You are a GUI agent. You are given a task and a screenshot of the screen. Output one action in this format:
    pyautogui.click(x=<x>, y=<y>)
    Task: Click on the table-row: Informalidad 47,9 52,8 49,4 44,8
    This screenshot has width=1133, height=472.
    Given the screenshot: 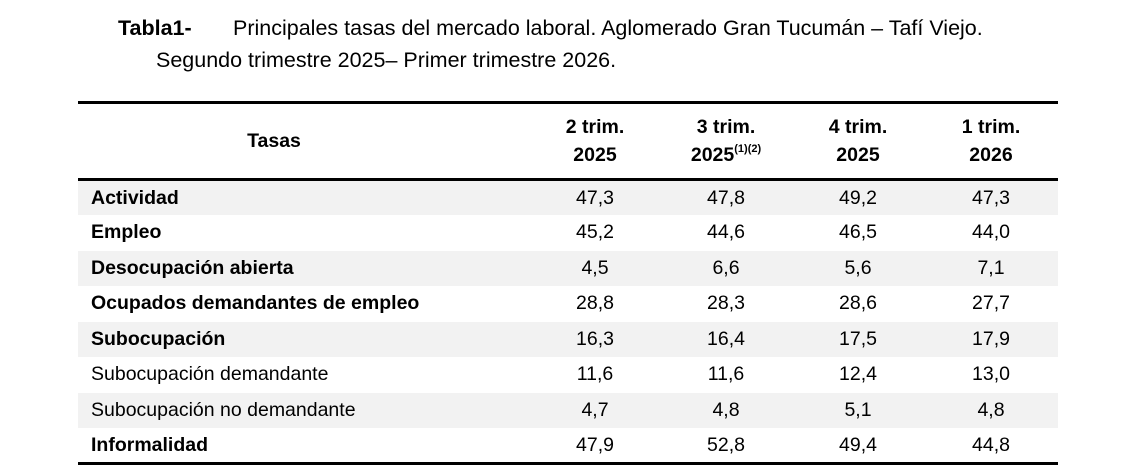 What is the action you would take?
    pyautogui.click(x=568, y=446)
    